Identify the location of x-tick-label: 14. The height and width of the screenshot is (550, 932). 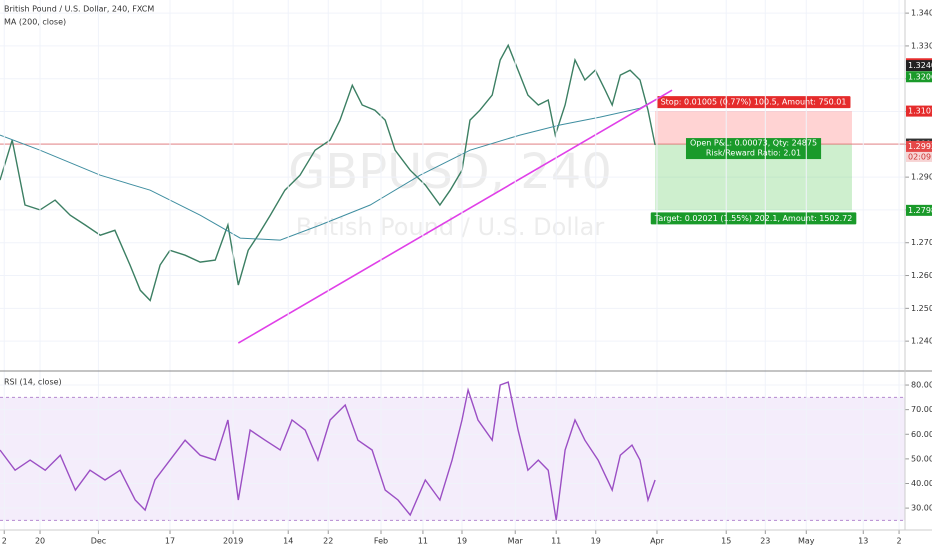
(288, 541).